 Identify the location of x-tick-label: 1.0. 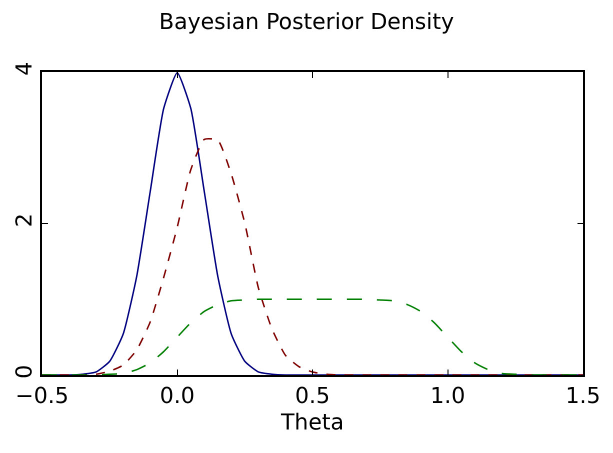
(448, 397).